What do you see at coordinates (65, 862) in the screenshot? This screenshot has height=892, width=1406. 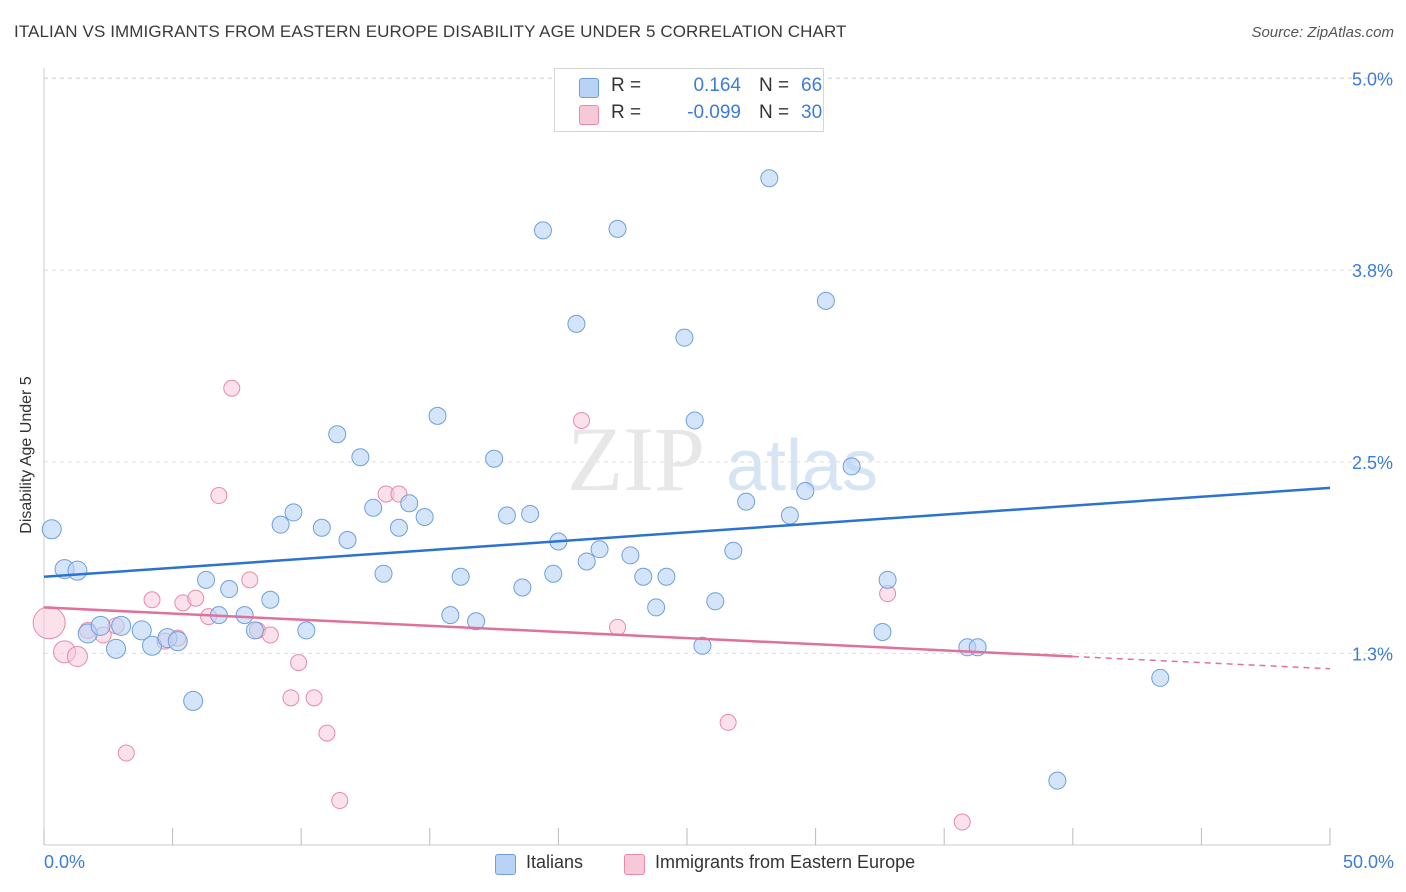 I see `x-tick-label-min: 0.0%` at bounding box center [65, 862].